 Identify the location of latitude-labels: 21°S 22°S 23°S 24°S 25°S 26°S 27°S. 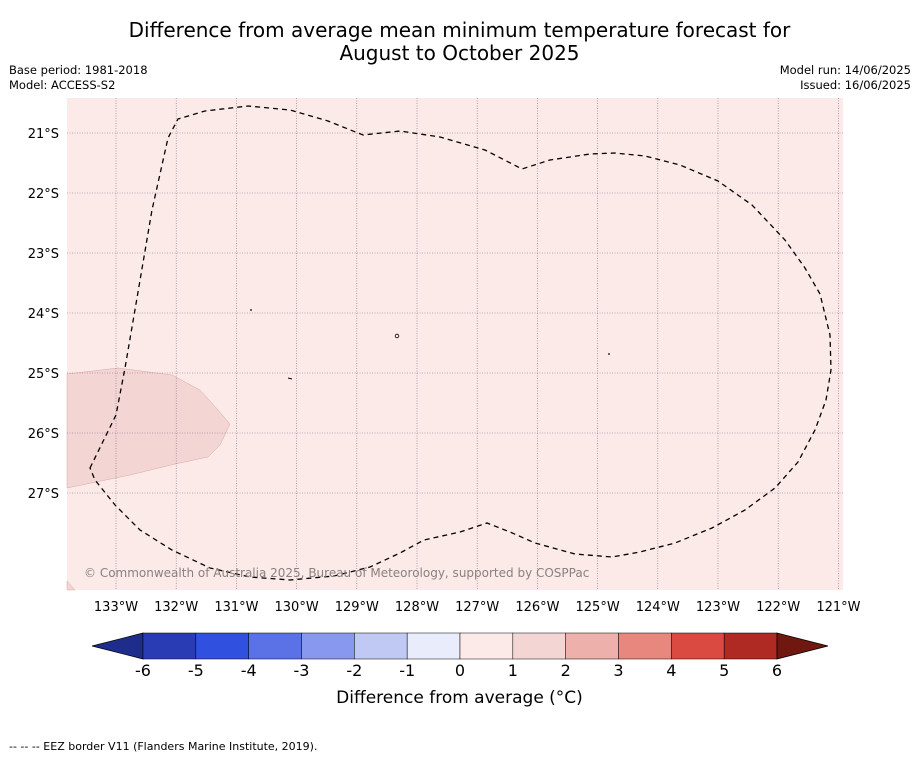
(43, 314).